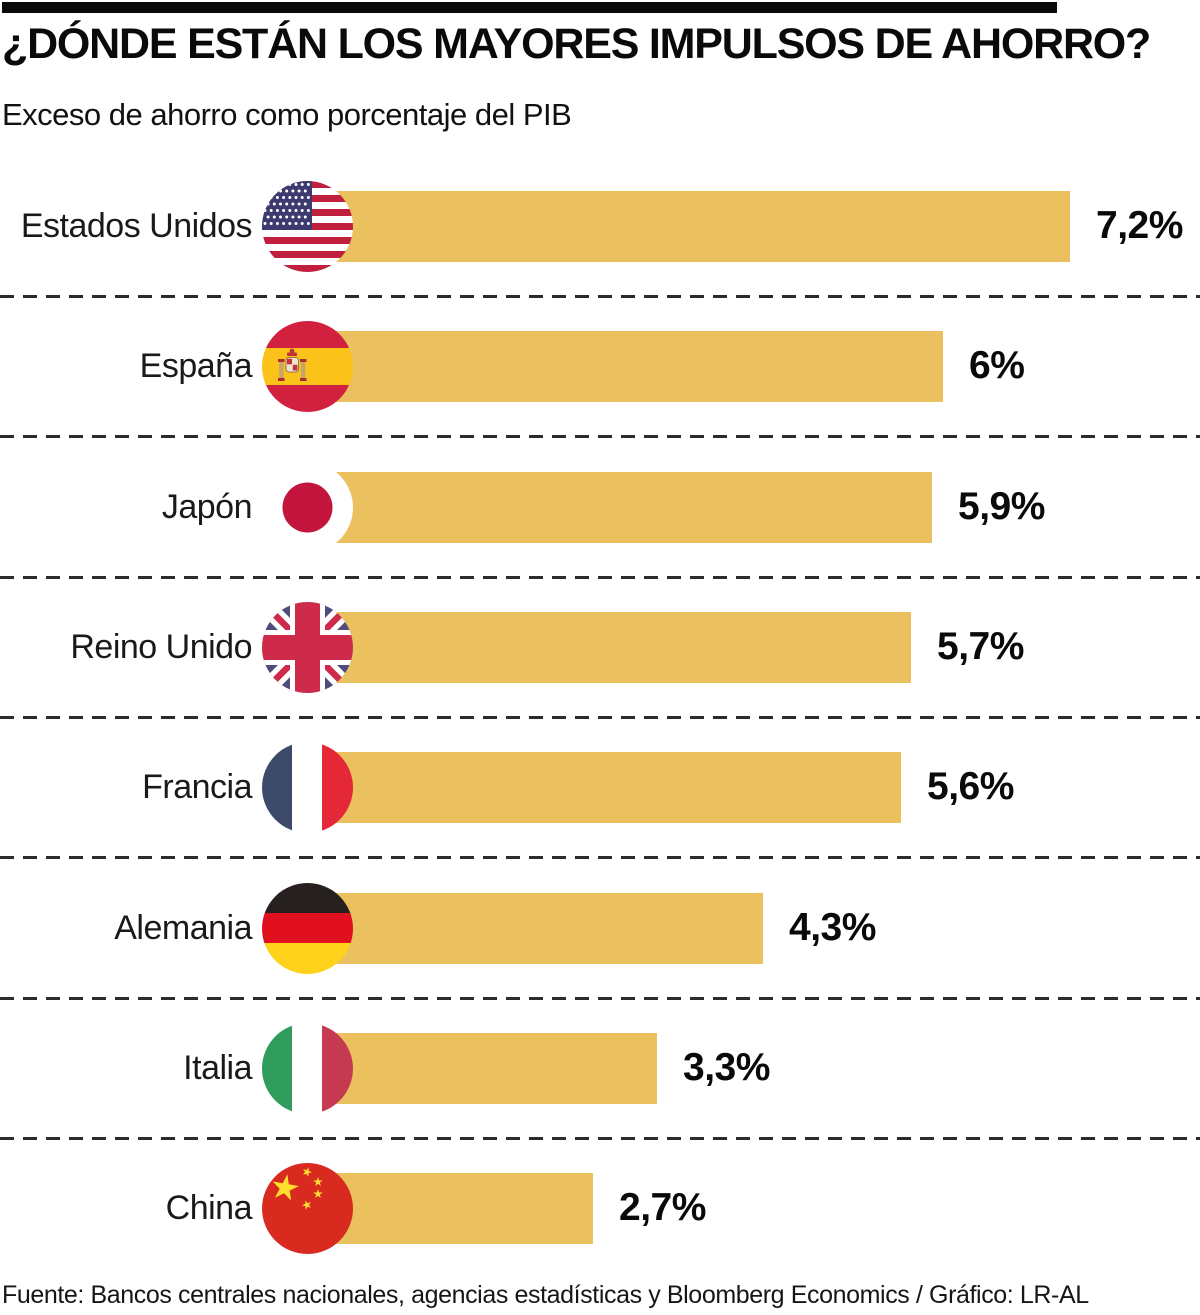 The height and width of the screenshot is (1315, 1200). I want to click on value-label: 5,7%, so click(980, 646).